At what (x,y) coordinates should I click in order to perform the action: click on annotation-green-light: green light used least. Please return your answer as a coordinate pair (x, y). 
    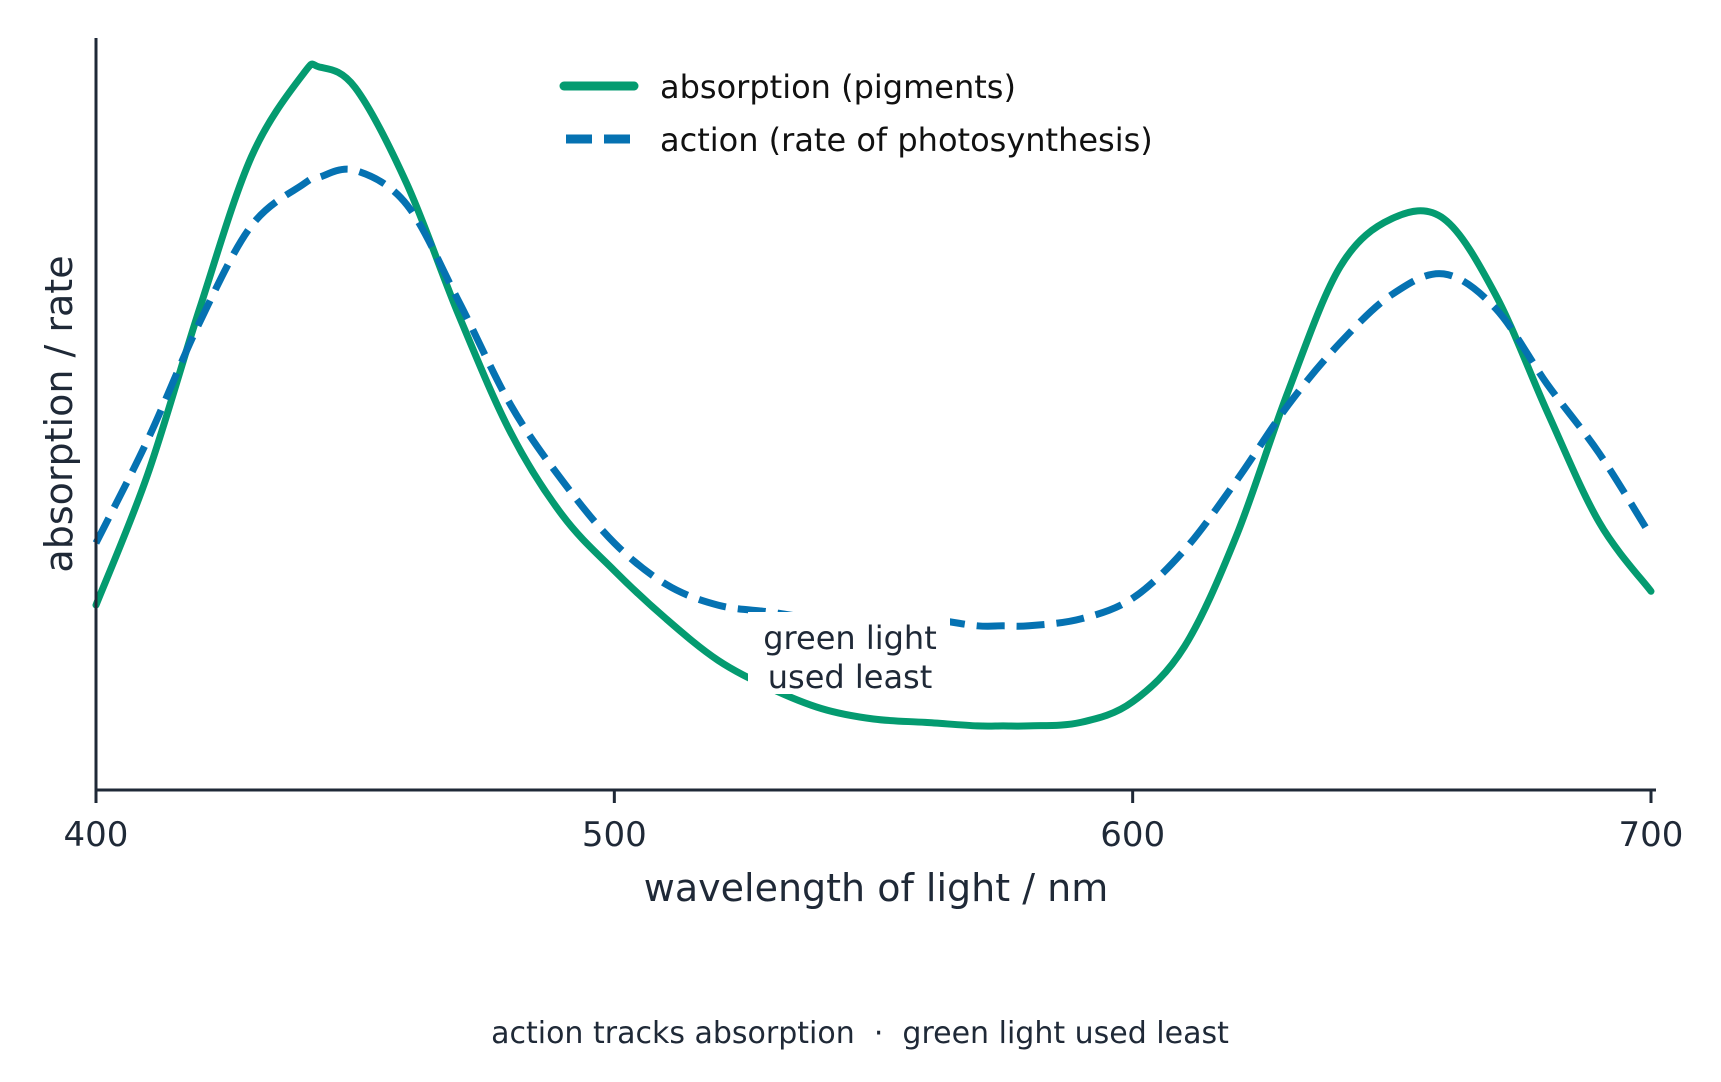
    Looking at the image, I should click on (849, 654).